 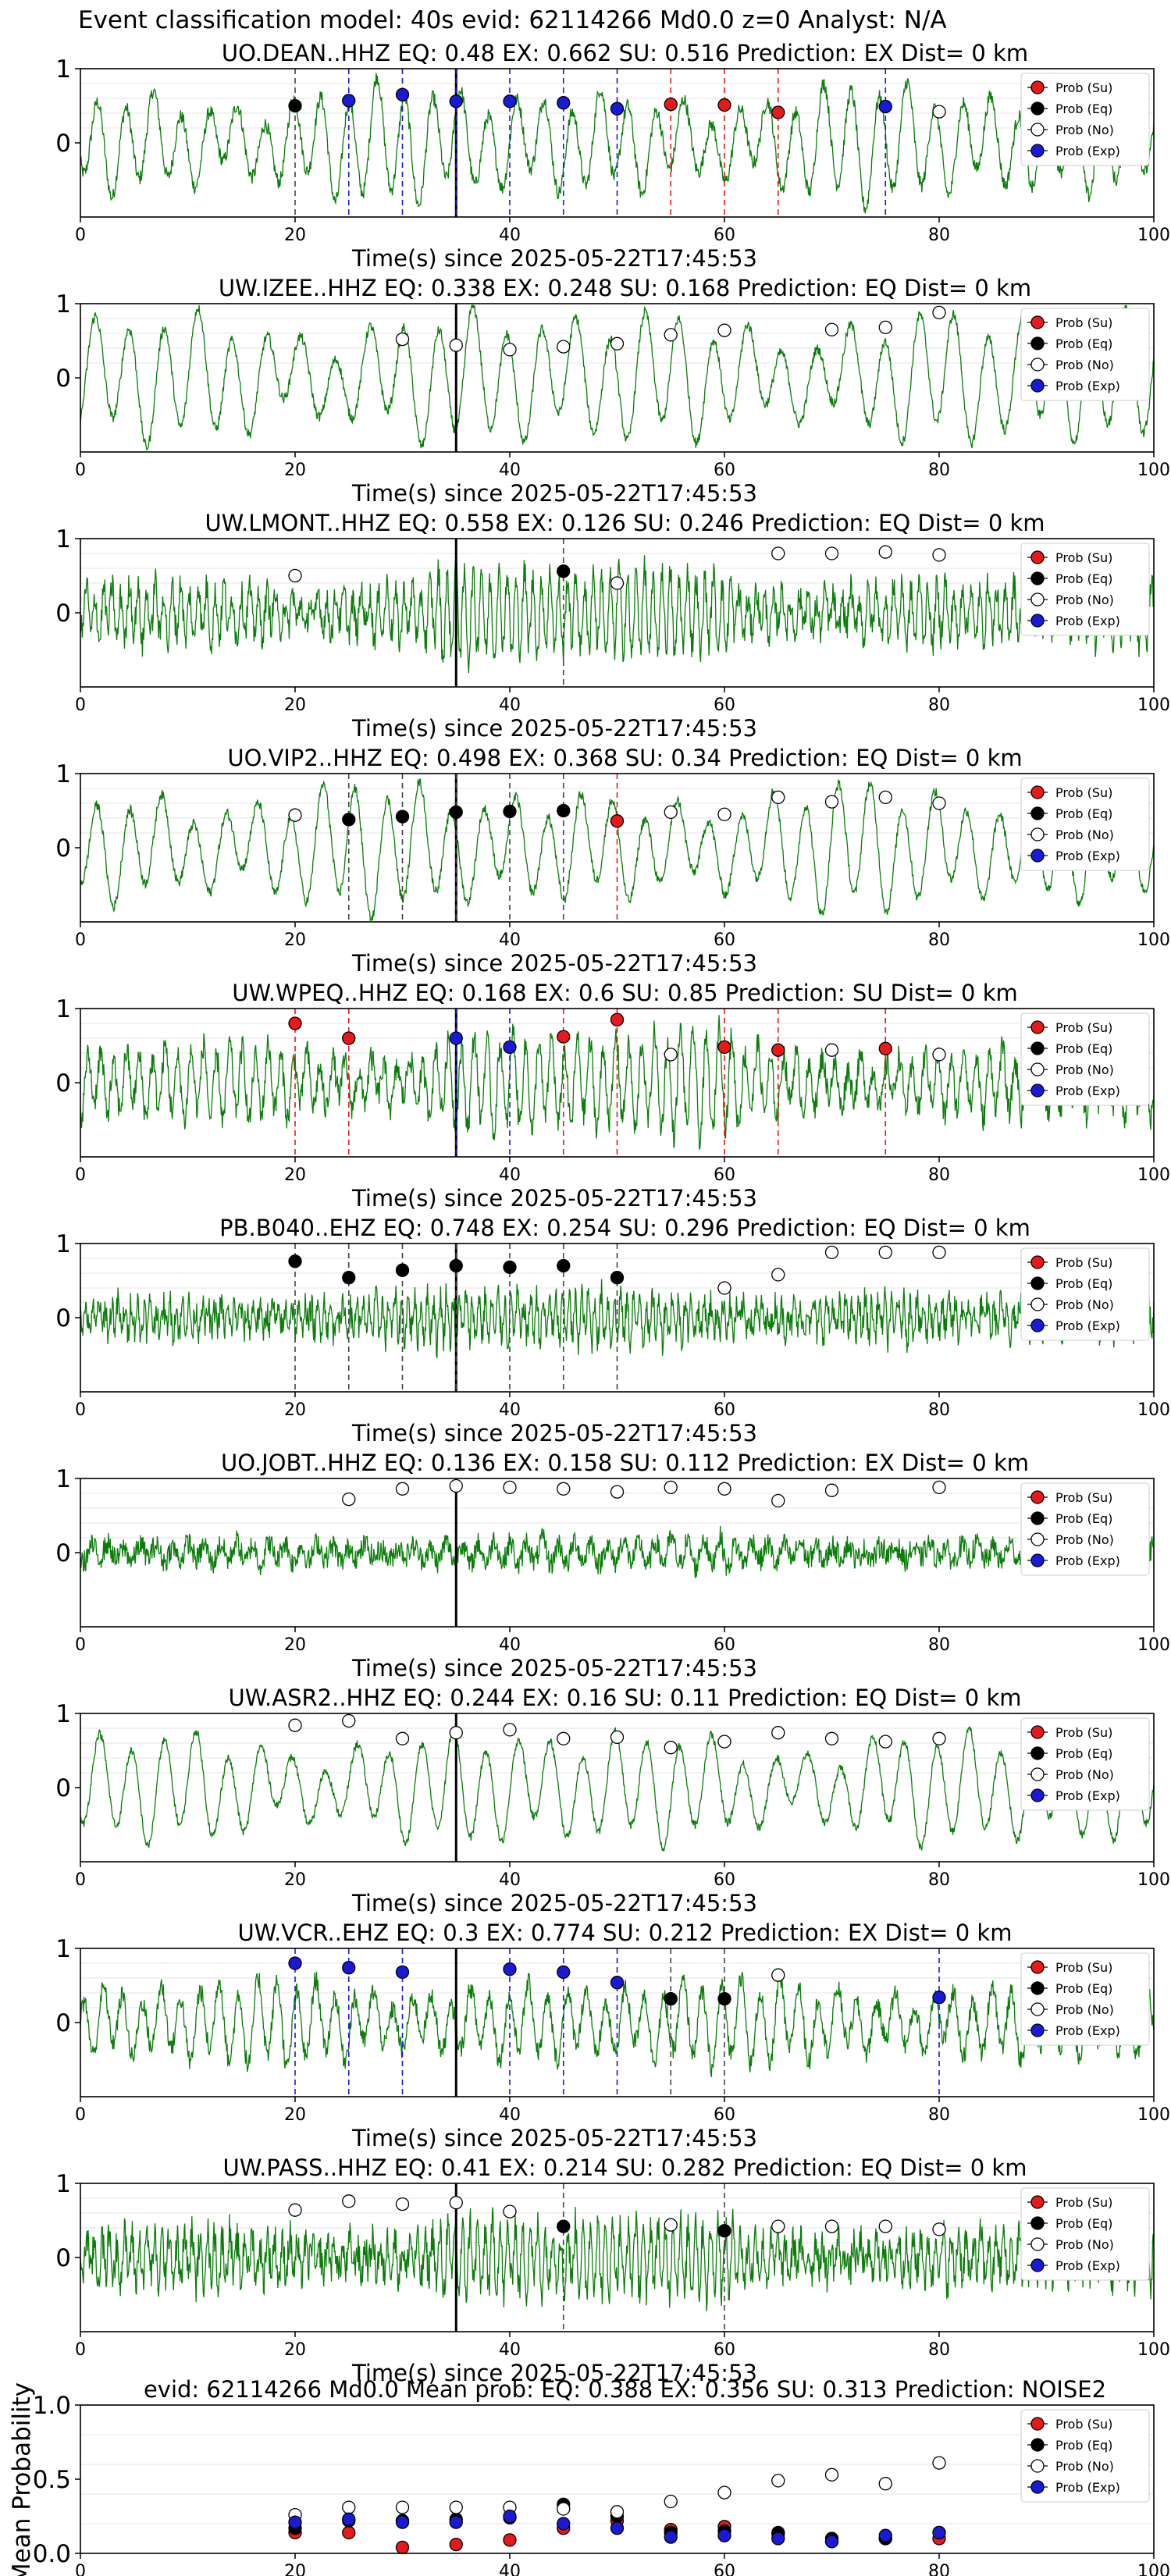 I want to click on panel-3-xtick-label: 80, so click(x=939, y=705).